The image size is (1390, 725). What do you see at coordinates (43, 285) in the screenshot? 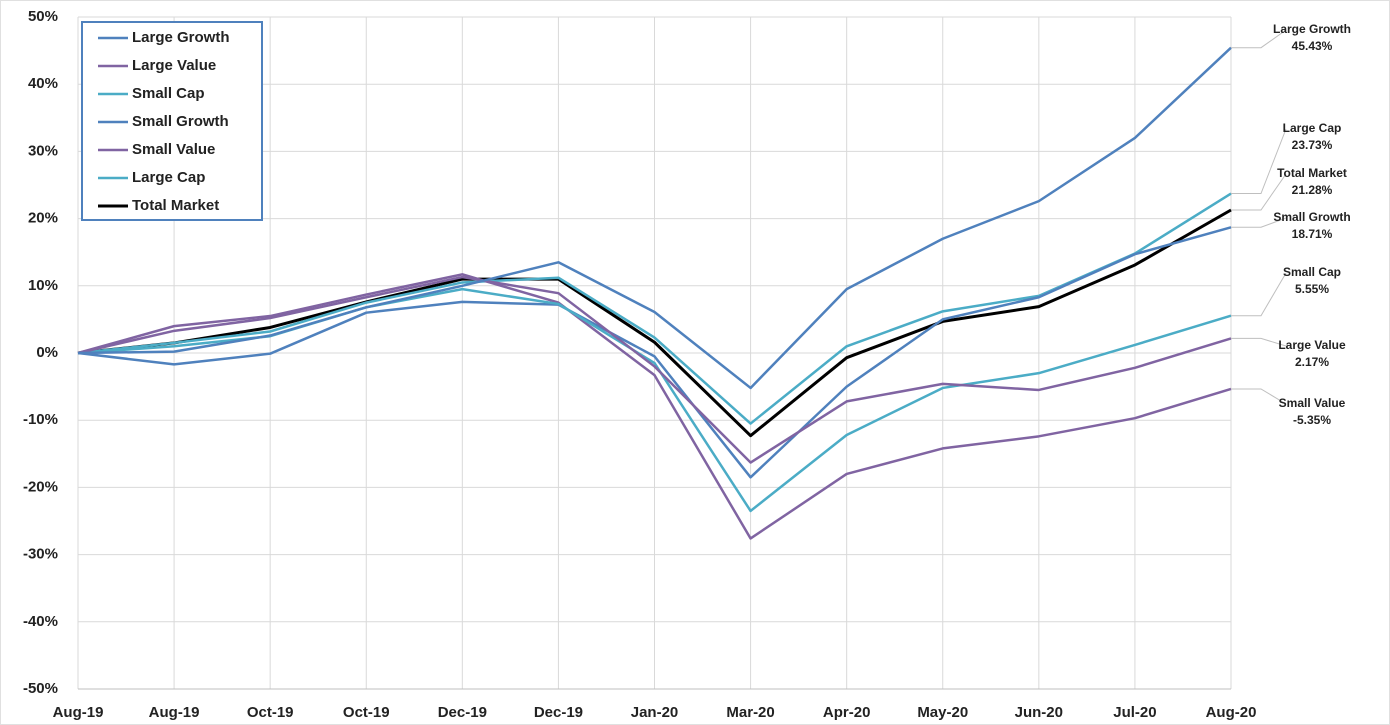
I see `y-tick-label: 10%` at bounding box center [43, 285].